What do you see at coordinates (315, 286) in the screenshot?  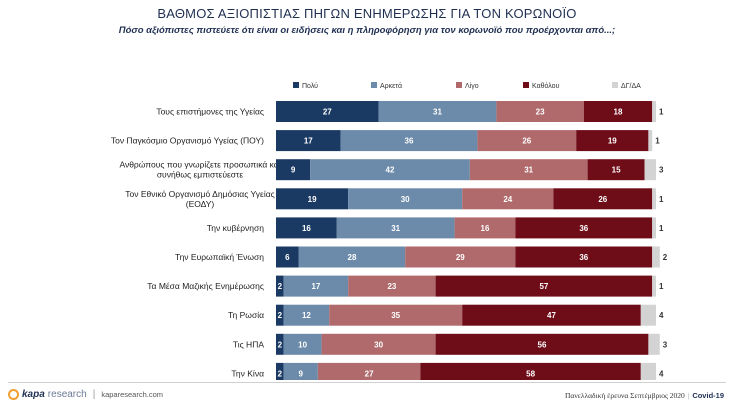 I see `data-label-7-2: 17` at bounding box center [315, 286].